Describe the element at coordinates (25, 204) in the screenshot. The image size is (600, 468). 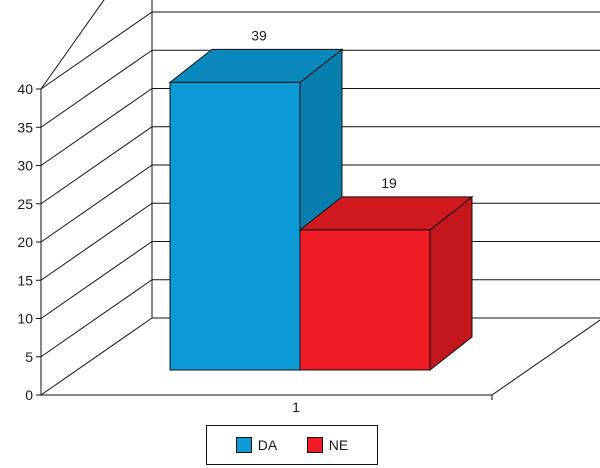
I see `y-tick-label: 25` at that location.